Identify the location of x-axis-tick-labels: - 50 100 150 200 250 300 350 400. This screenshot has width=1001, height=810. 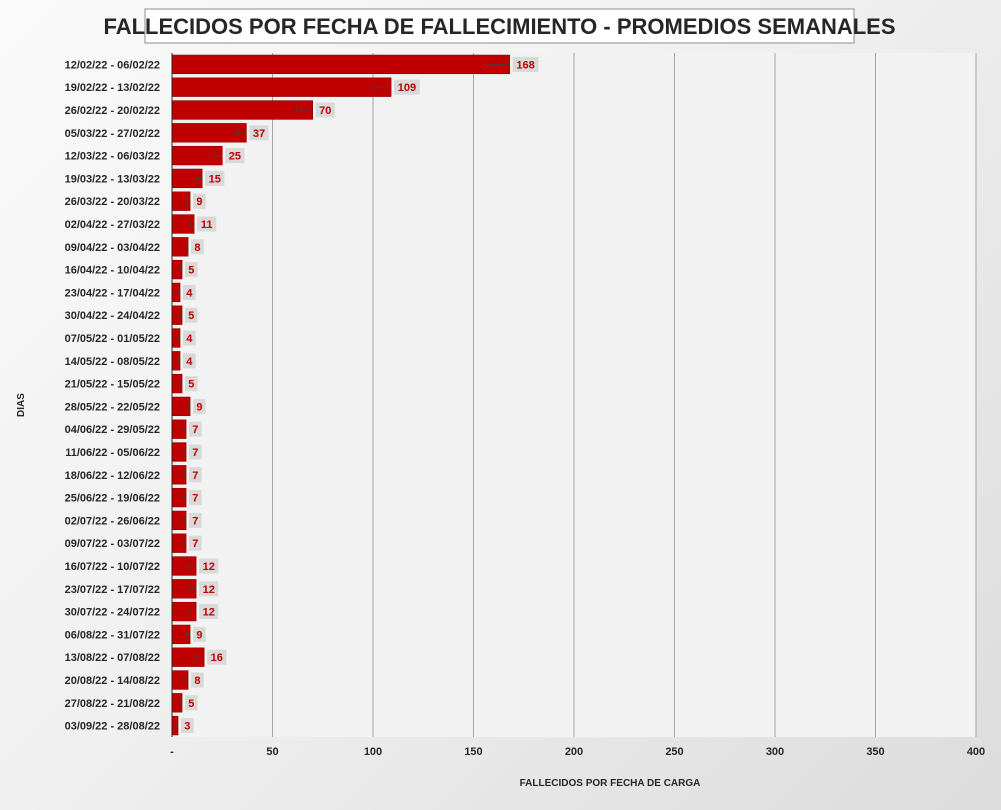
(577, 752).